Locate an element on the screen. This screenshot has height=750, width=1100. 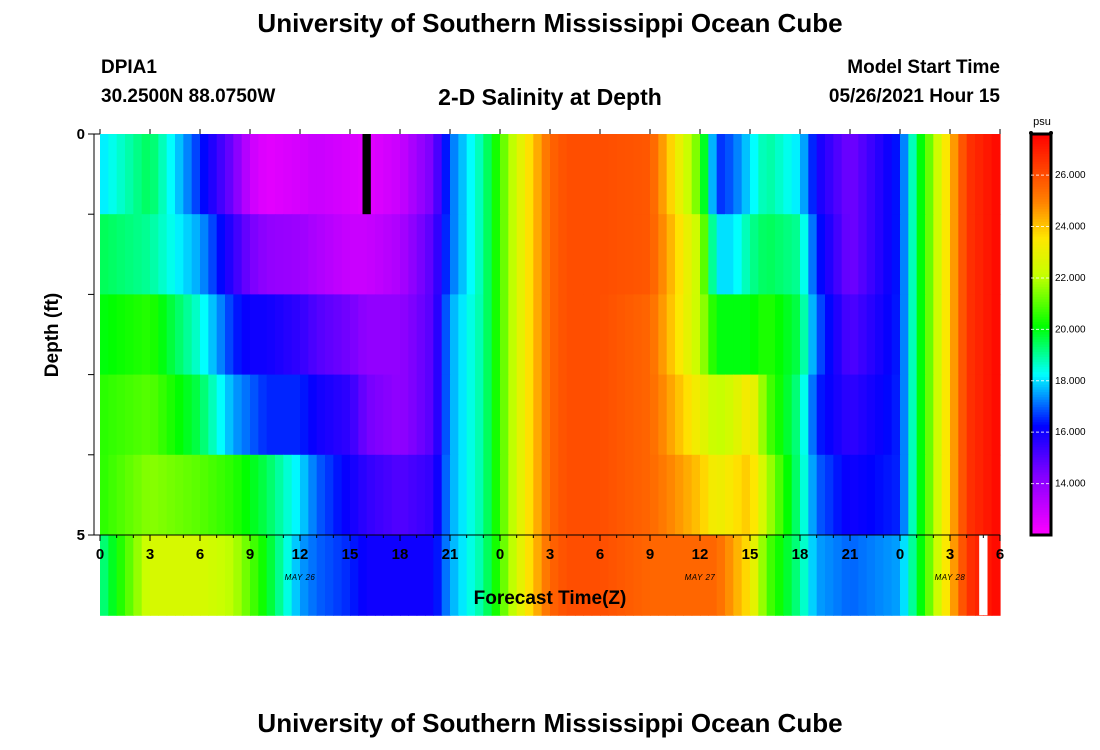
x-tick-label: 9 is located at coordinates (250, 554).